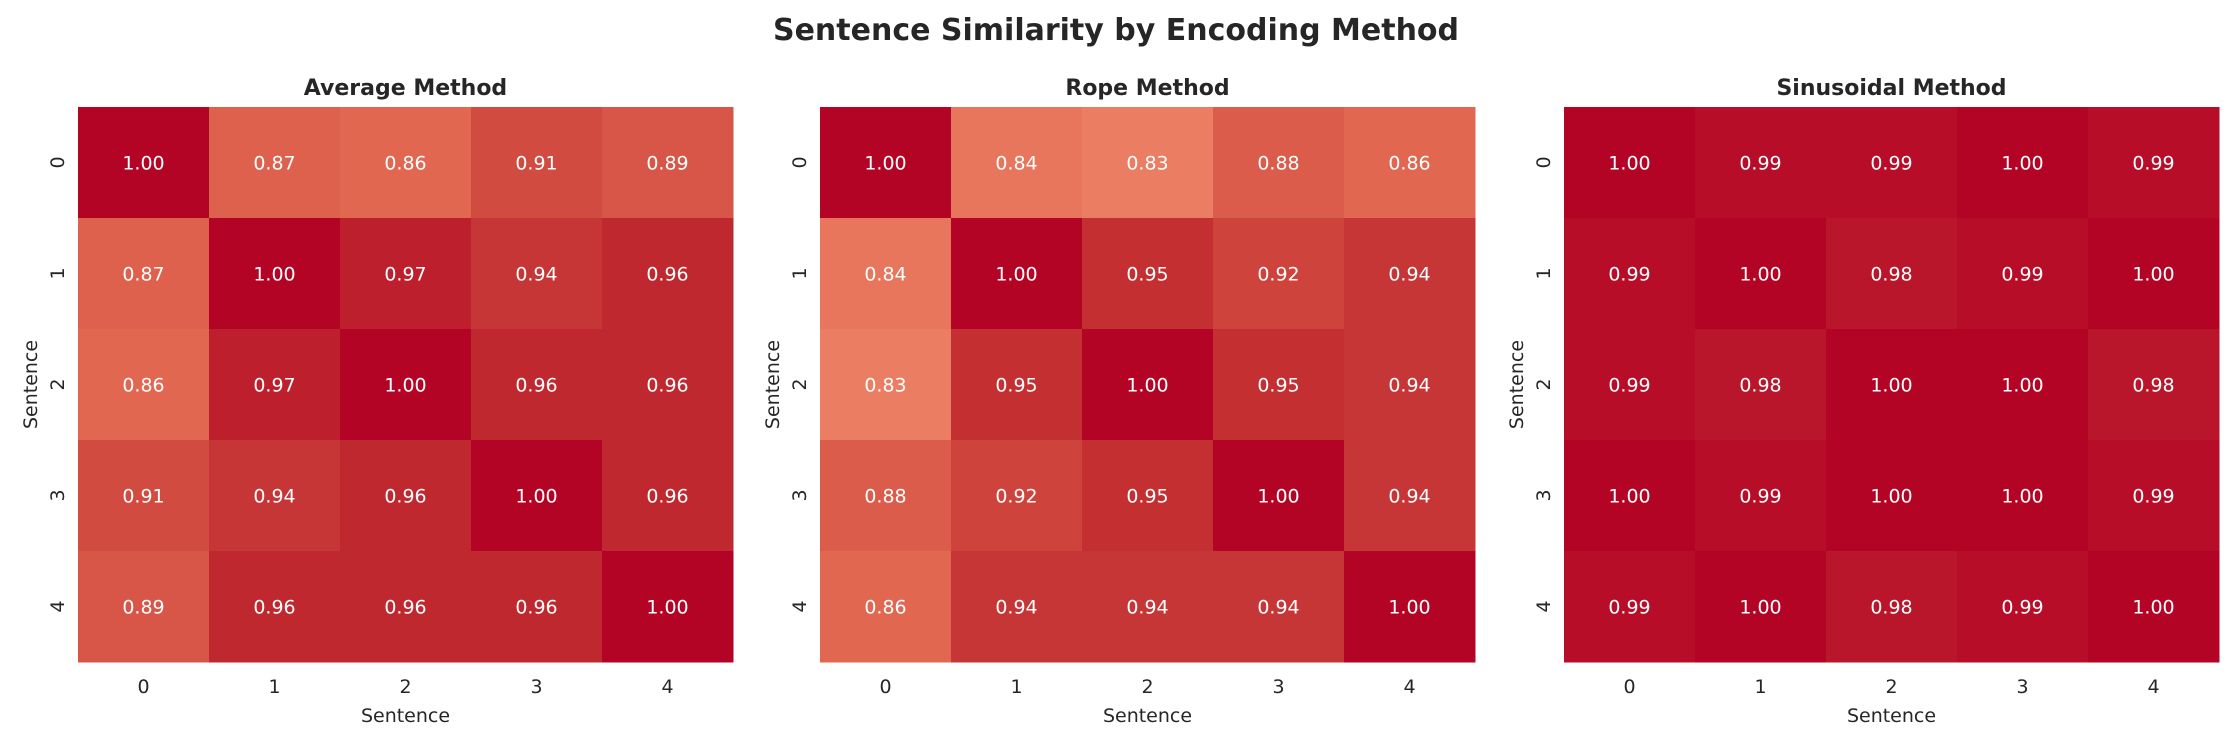  Describe the element at coordinates (1016, 164) in the screenshot. I see `cell-annotation: 0.84` at that location.